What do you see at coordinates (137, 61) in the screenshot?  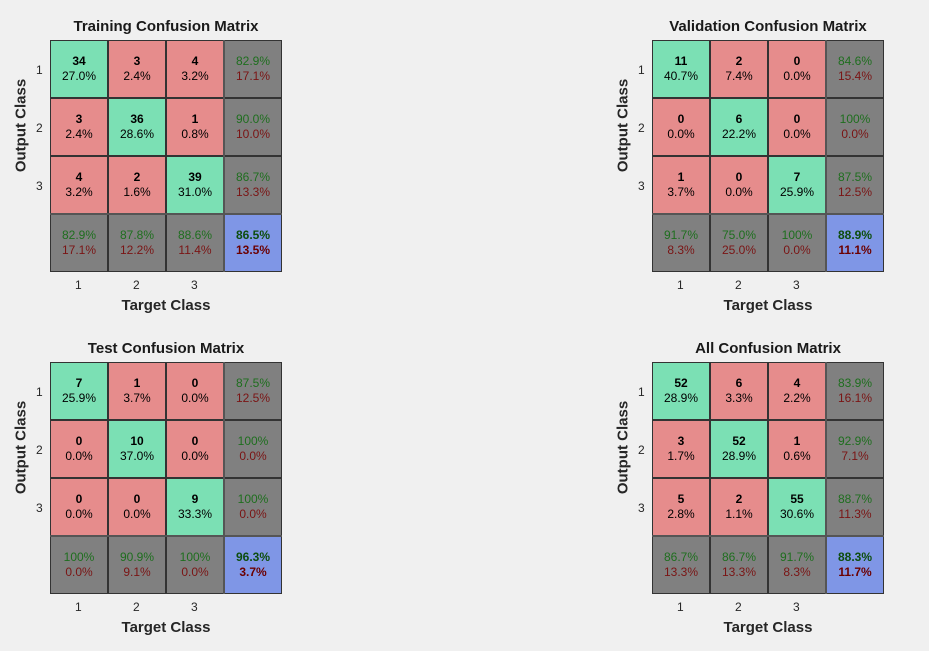 I see `cell-count: 3` at bounding box center [137, 61].